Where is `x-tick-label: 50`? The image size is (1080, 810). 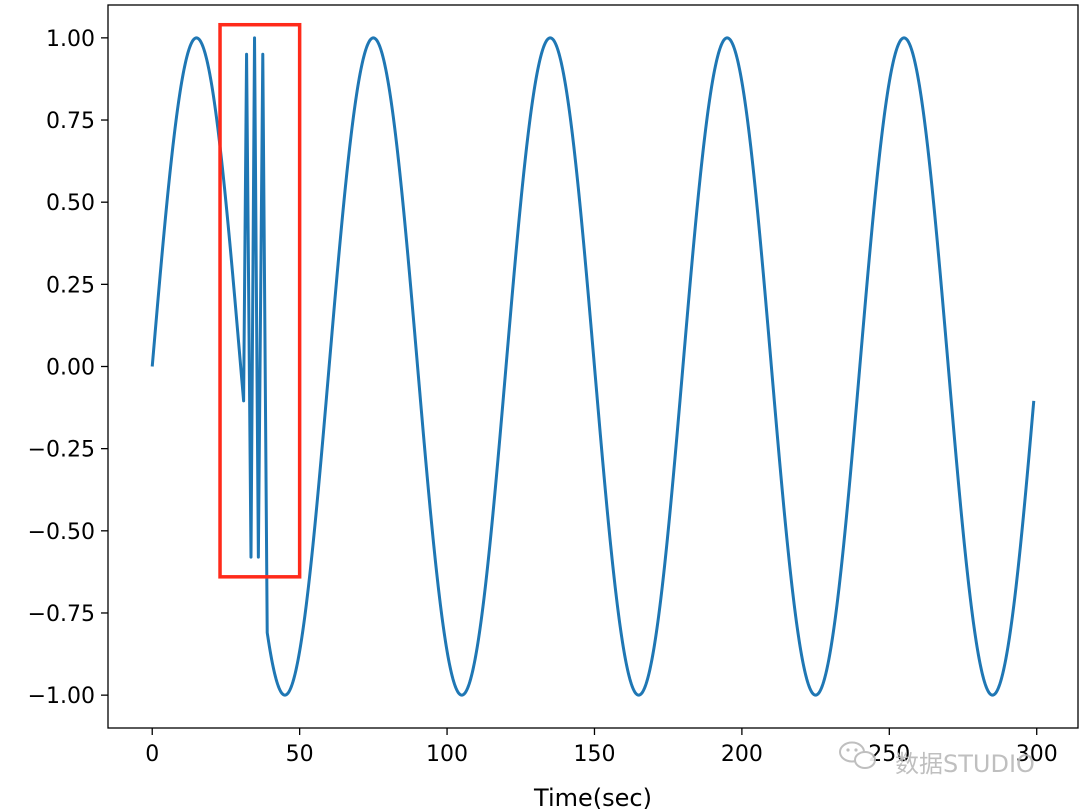
x-tick-label: 50 is located at coordinates (300, 754).